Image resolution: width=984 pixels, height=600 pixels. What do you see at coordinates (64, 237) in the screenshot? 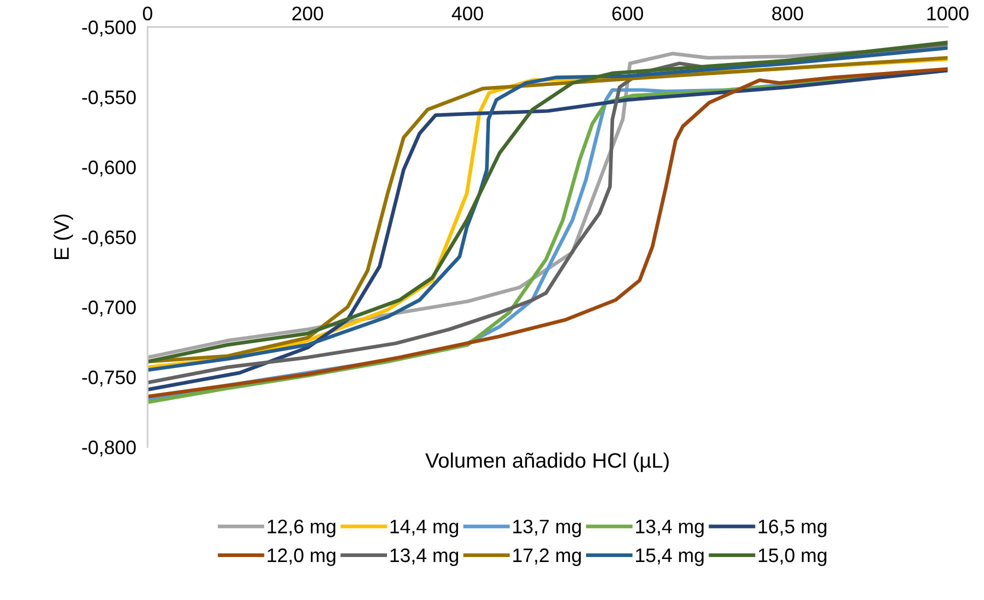
I see `y-axis-title: E (V)` at bounding box center [64, 237].